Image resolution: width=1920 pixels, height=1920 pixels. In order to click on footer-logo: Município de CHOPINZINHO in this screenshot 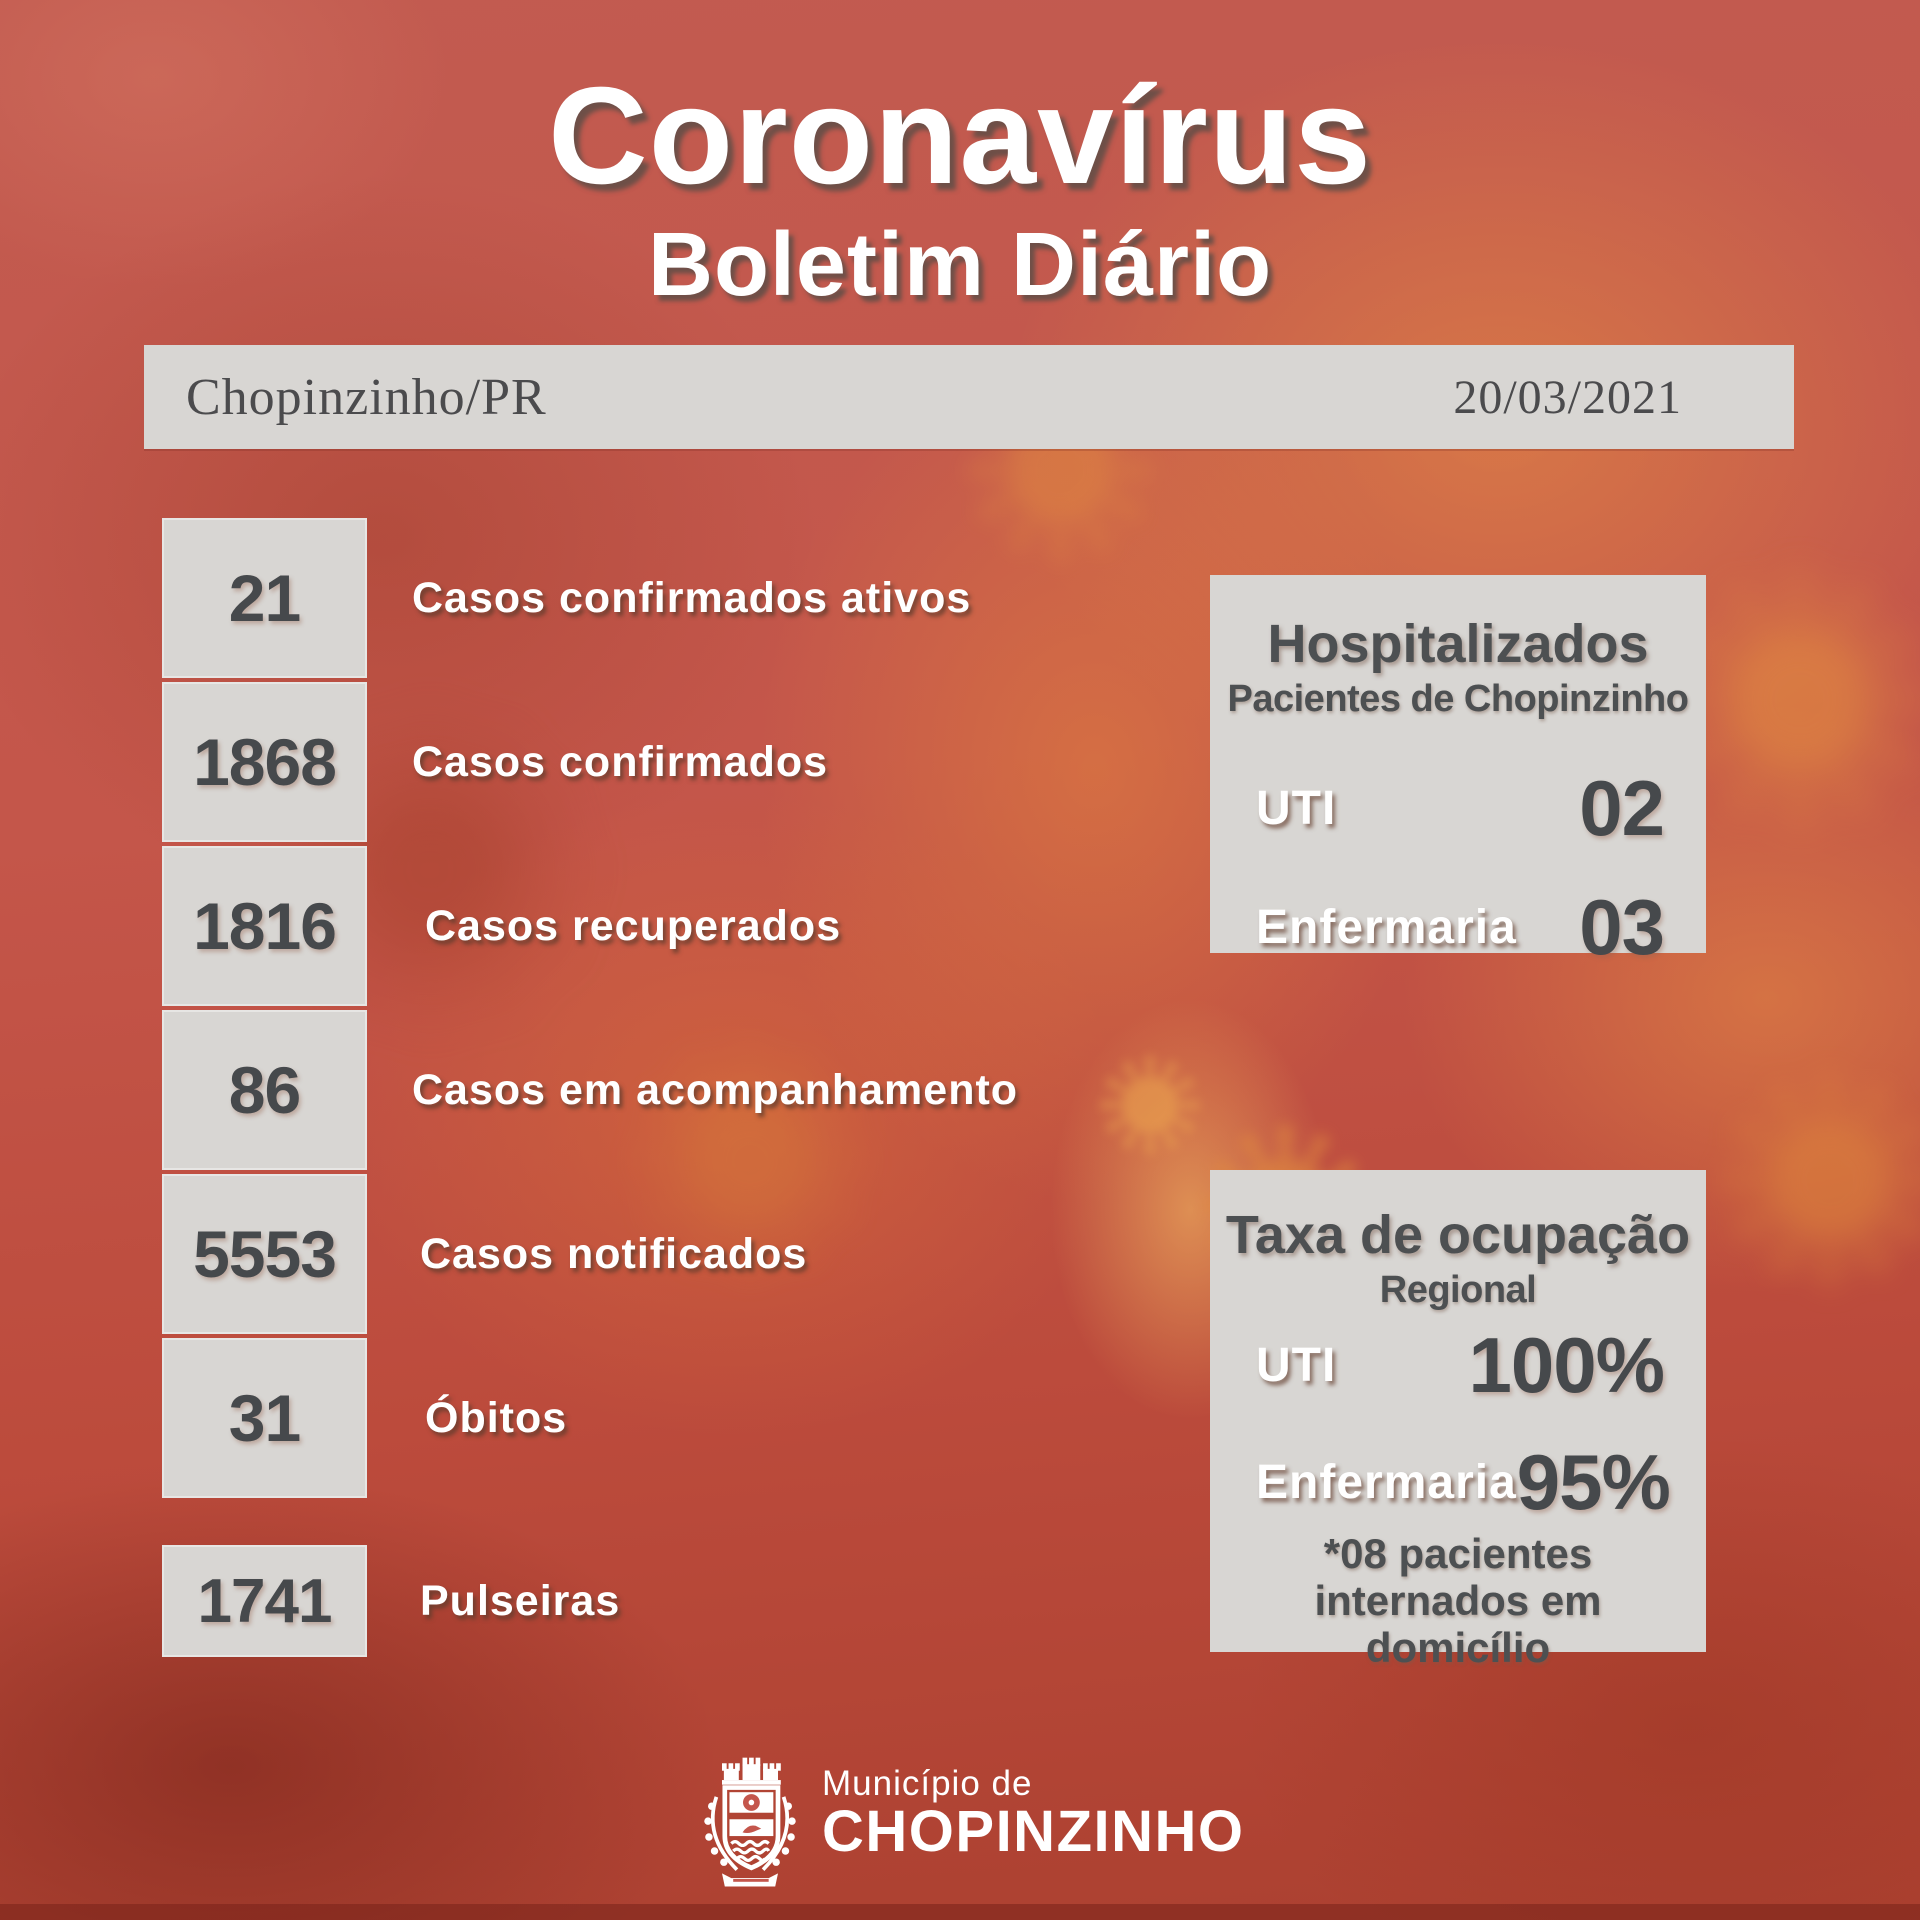, I will do `click(969, 1823)`.